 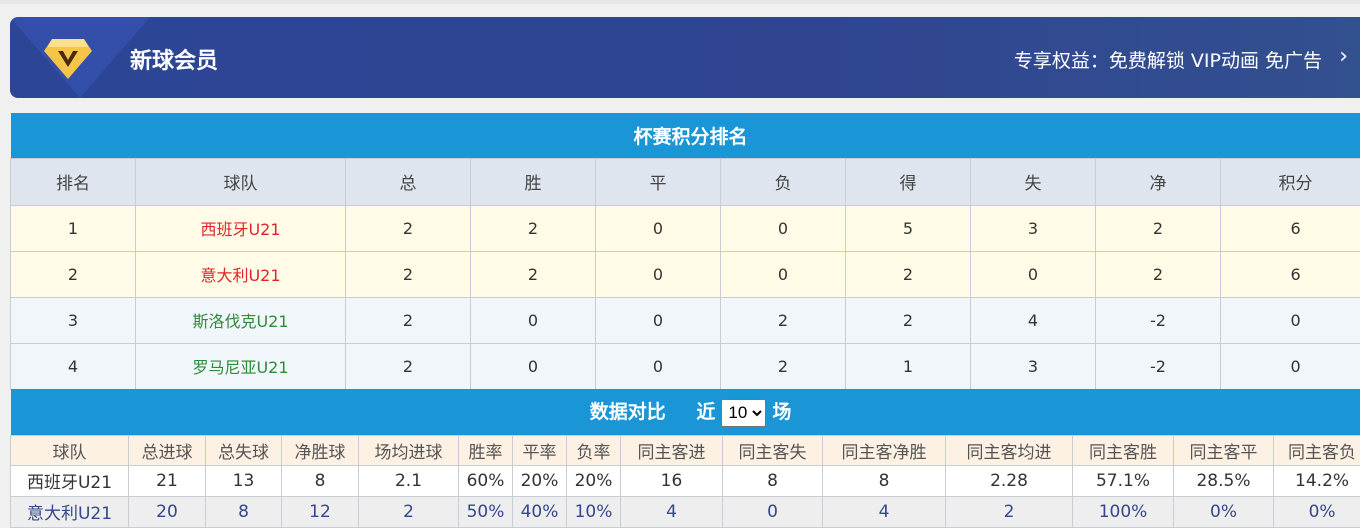 I want to click on column-header: 负率, so click(x=594, y=450).